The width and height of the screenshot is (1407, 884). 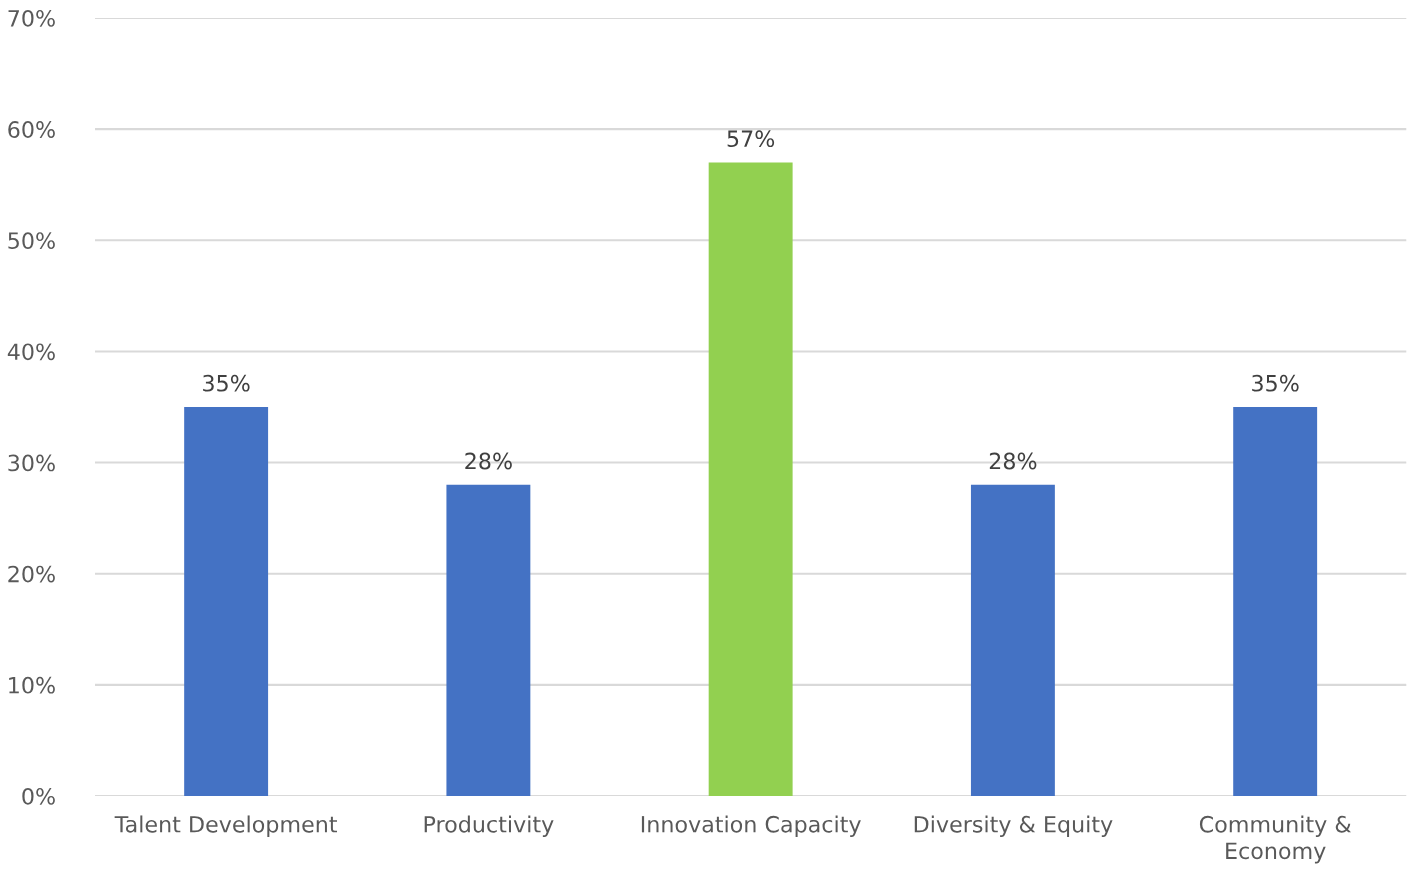 I want to click on y-tick-label: 10%, so click(x=32, y=685).